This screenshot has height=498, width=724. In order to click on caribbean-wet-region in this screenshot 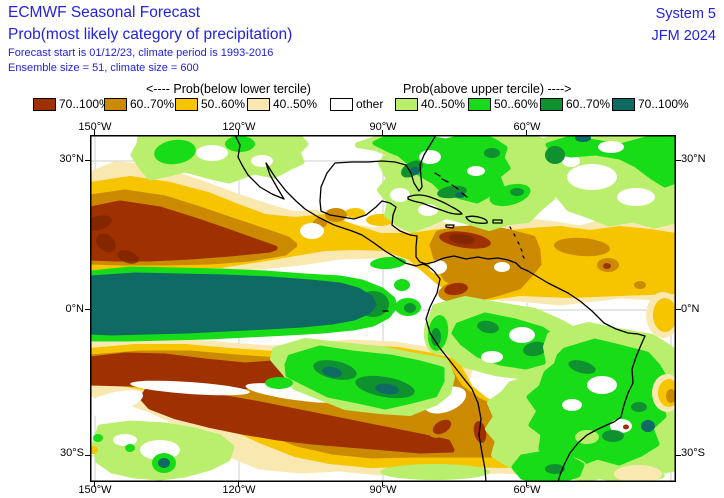, I will do `click(458, 182)`.